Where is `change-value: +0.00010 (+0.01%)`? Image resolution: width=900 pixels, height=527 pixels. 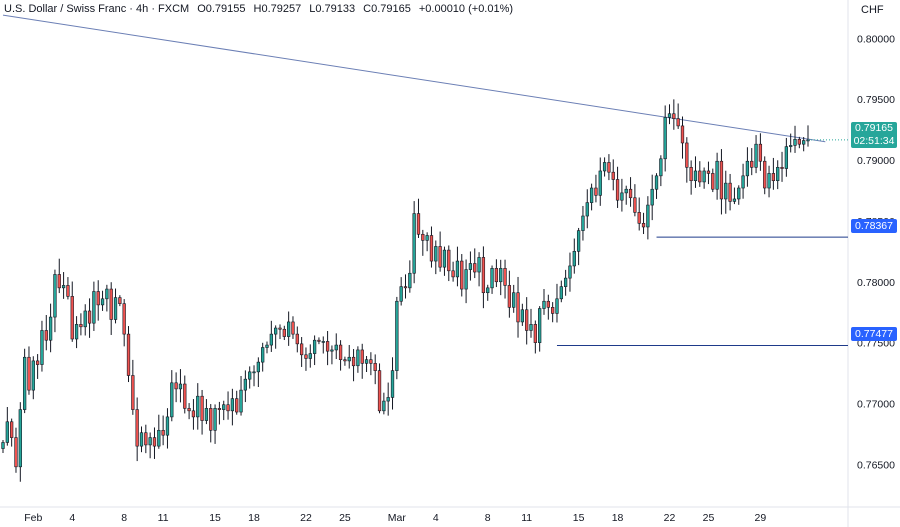 change-value: +0.00010 (+0.01%) is located at coordinates (466, 9).